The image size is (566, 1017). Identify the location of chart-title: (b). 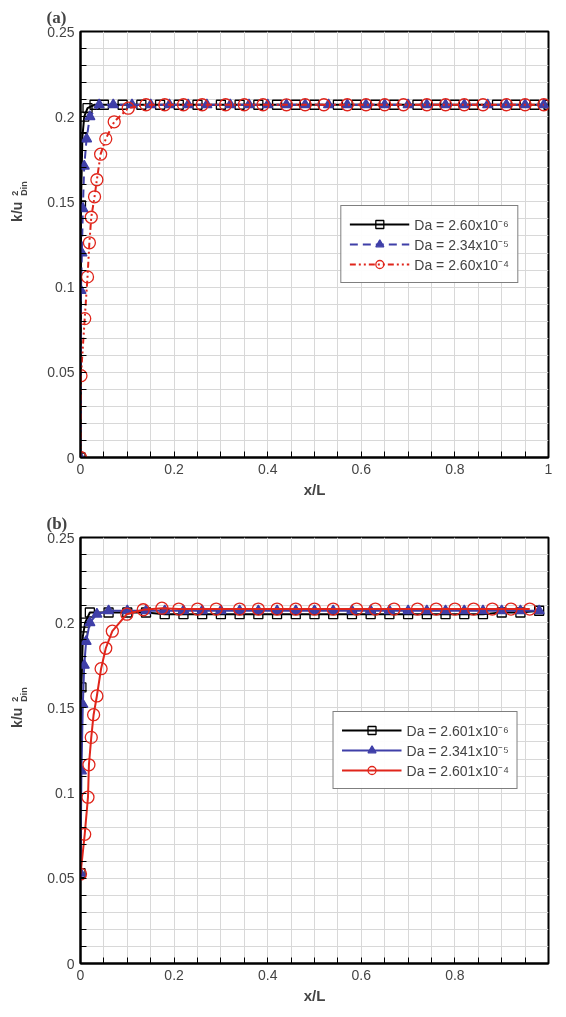
(57, 523).